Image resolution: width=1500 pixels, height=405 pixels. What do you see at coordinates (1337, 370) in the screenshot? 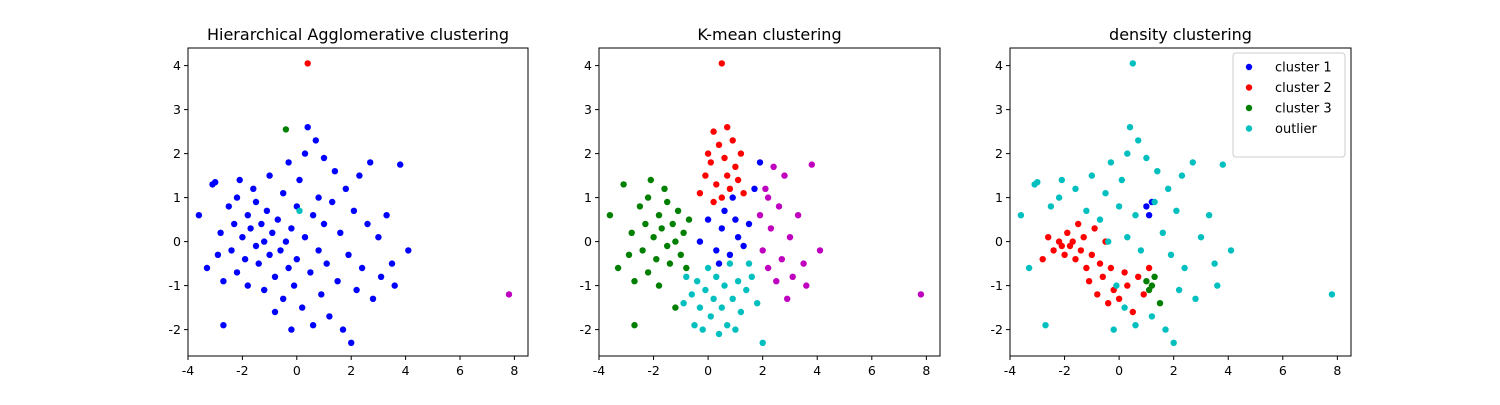
I see `x-tick-label: 8` at bounding box center [1337, 370].